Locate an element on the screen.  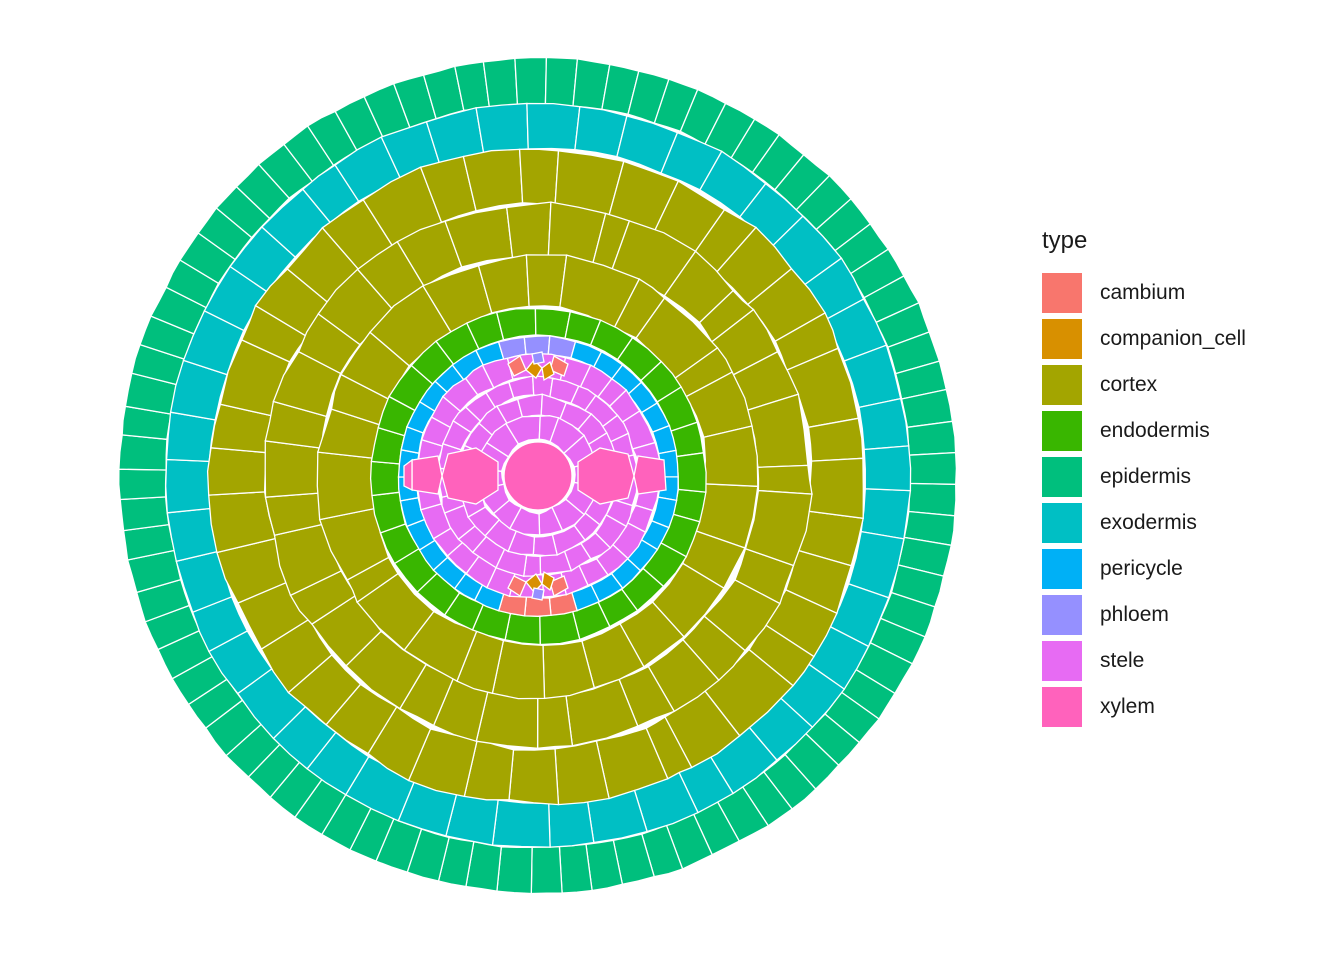
xylem-vessel-left-outer is located at coordinates (427, 475).